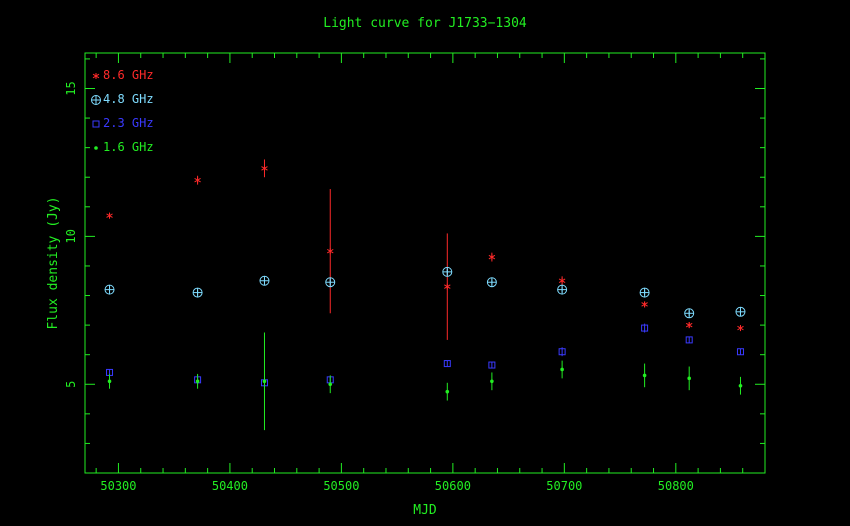  I want to click on x-tick-label: 50500, so click(341, 486).